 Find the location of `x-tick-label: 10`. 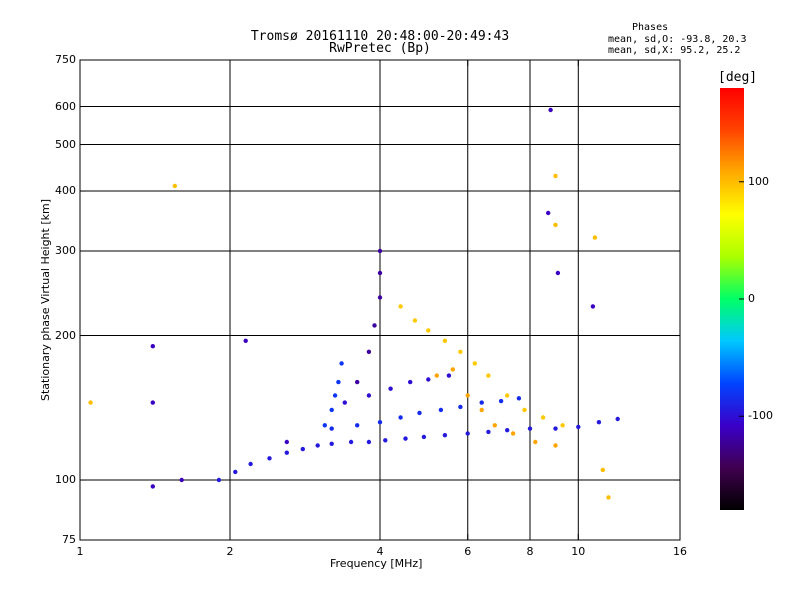

x-tick-label: 10 is located at coordinates (578, 551).